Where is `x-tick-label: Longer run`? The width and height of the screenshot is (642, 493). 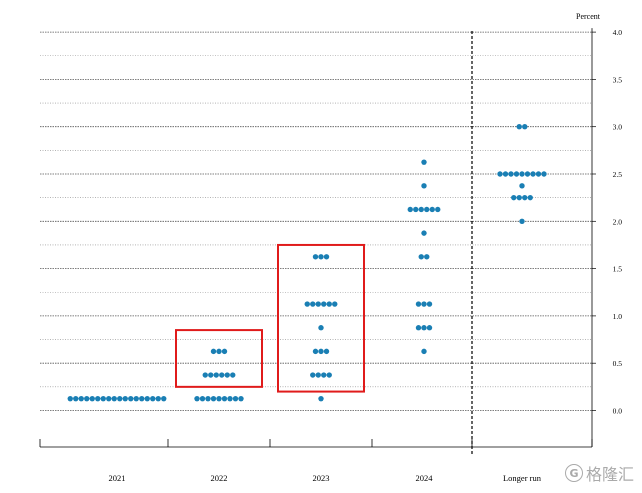
x-tick-label: Longer run is located at coordinates (522, 478).